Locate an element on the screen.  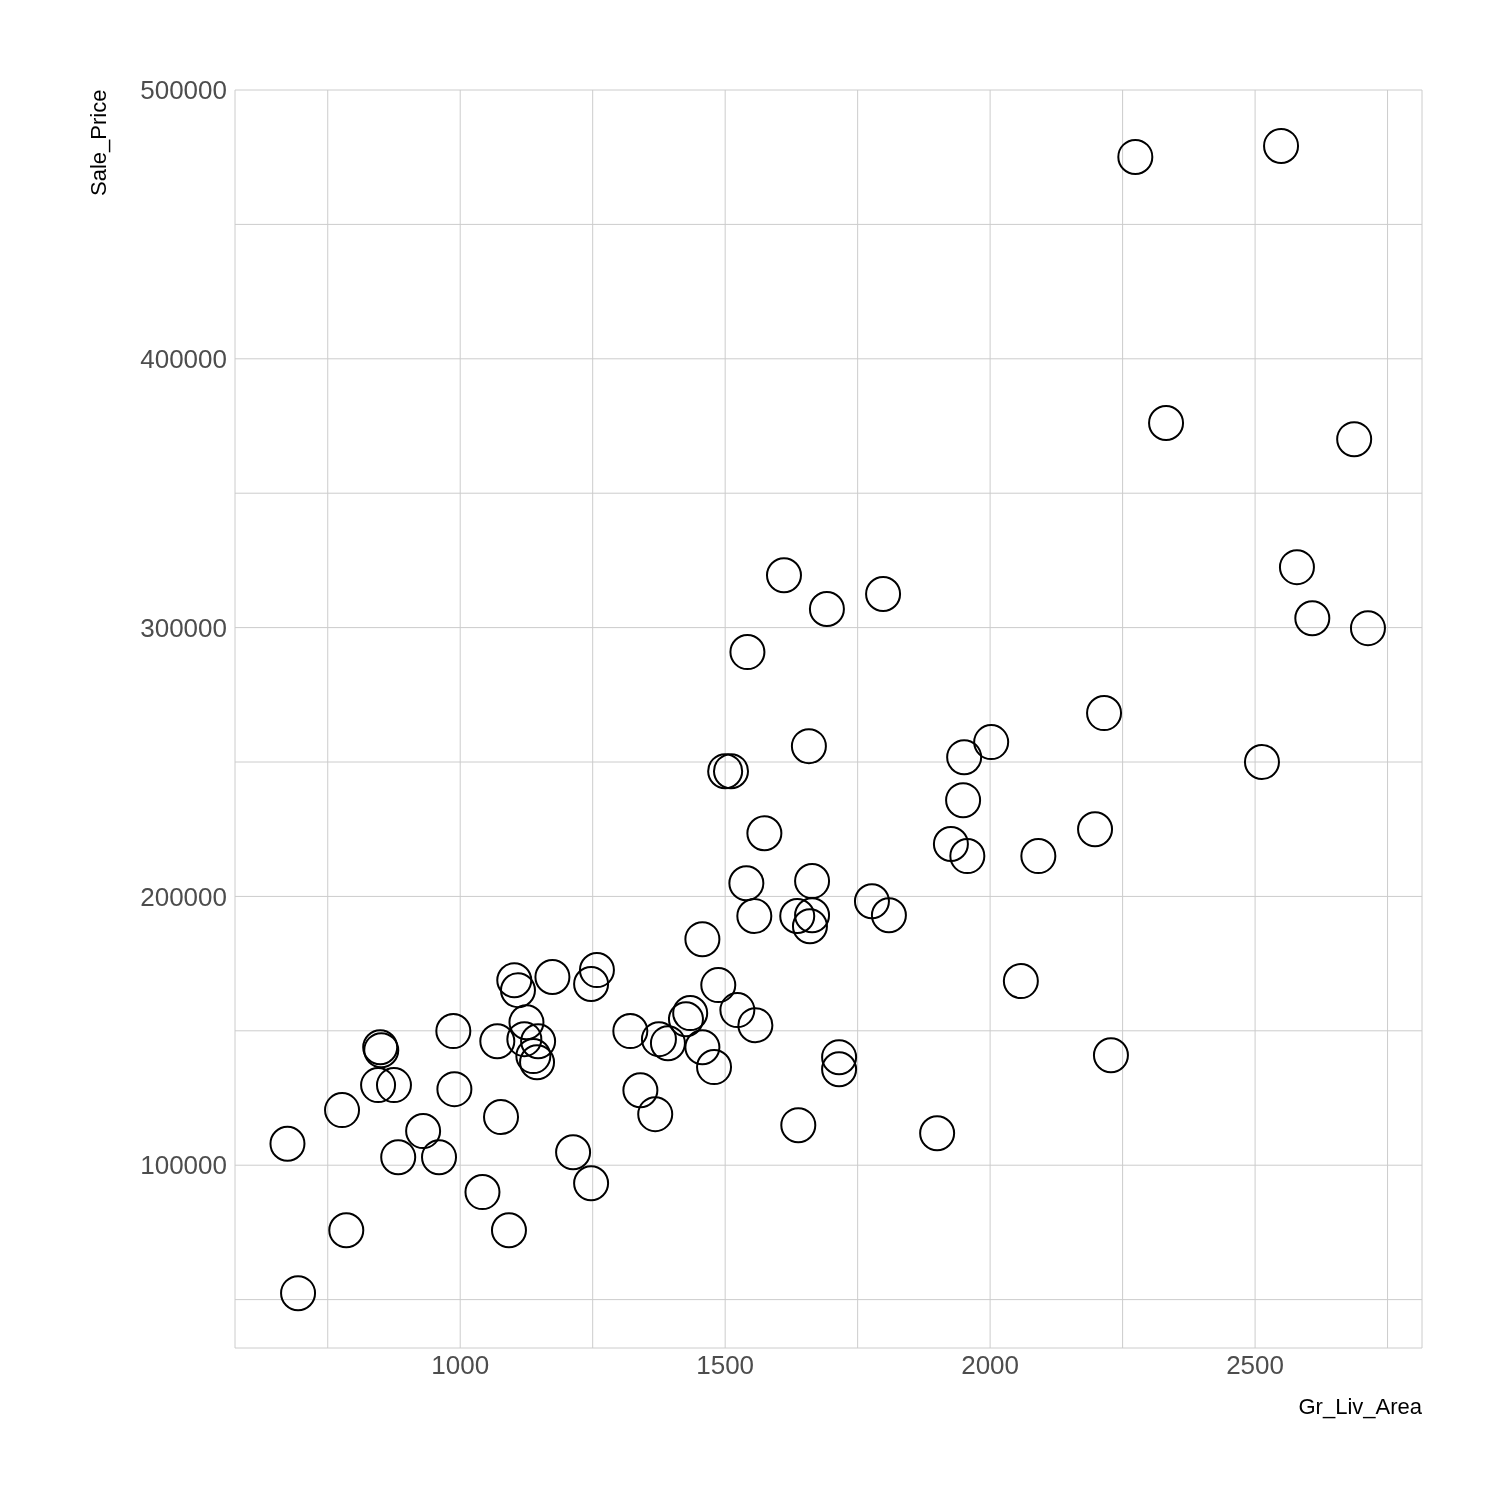
y-tick-label: 100000 is located at coordinates (183, 1165).